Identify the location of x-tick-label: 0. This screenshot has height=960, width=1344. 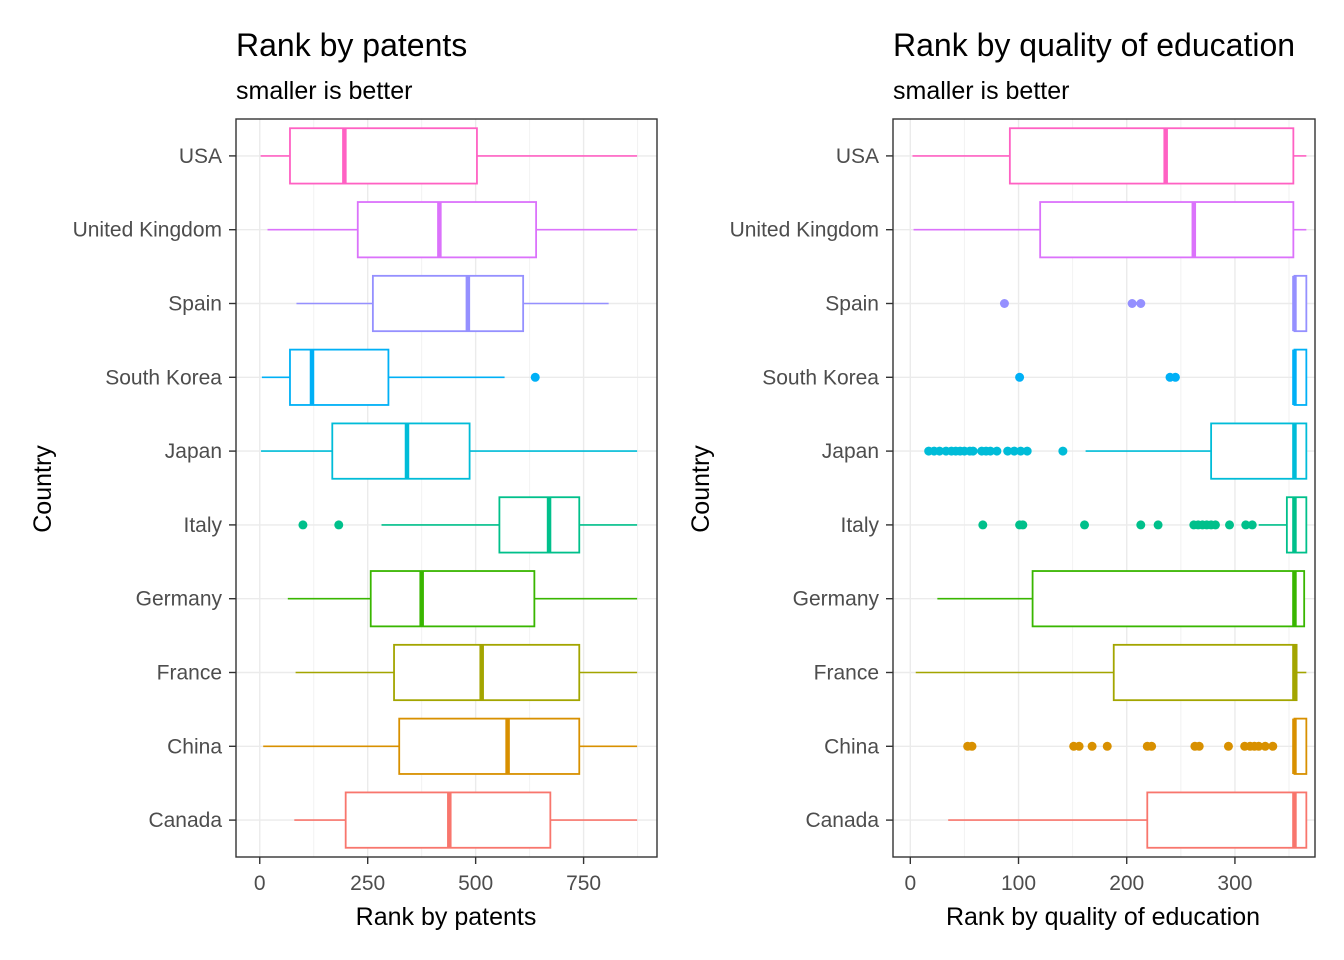
(910, 883).